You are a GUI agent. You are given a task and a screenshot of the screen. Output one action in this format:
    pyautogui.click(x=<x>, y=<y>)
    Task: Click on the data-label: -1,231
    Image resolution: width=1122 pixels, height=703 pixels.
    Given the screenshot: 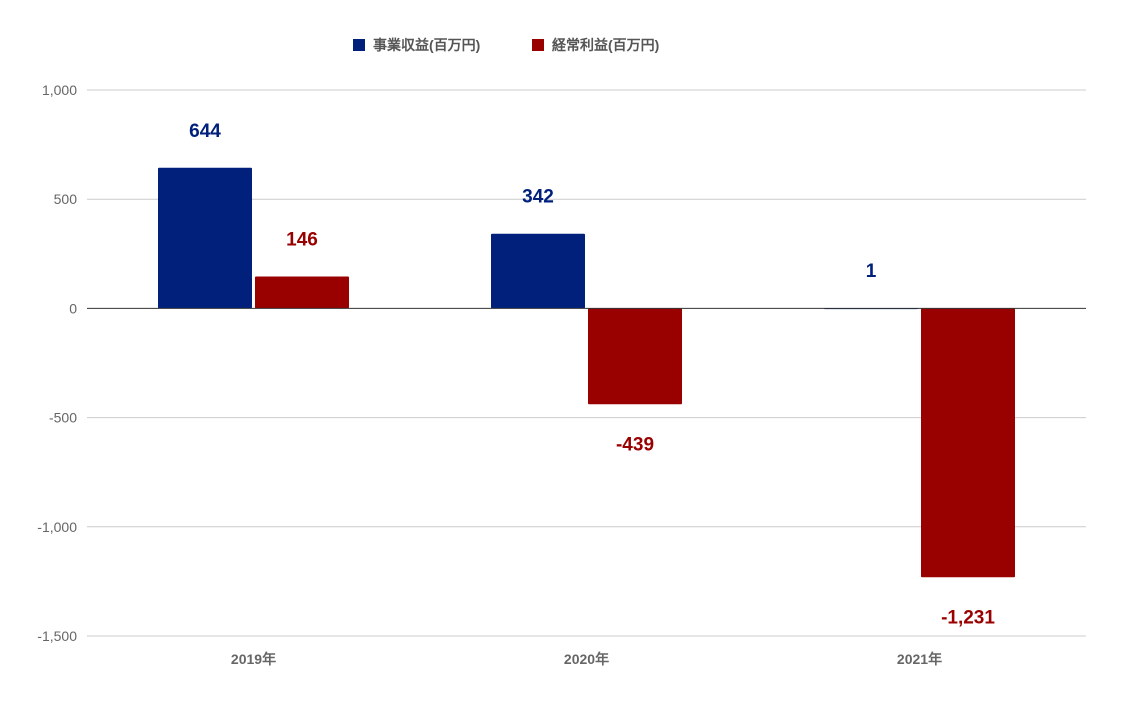 What is the action you would take?
    pyautogui.click(x=968, y=617)
    